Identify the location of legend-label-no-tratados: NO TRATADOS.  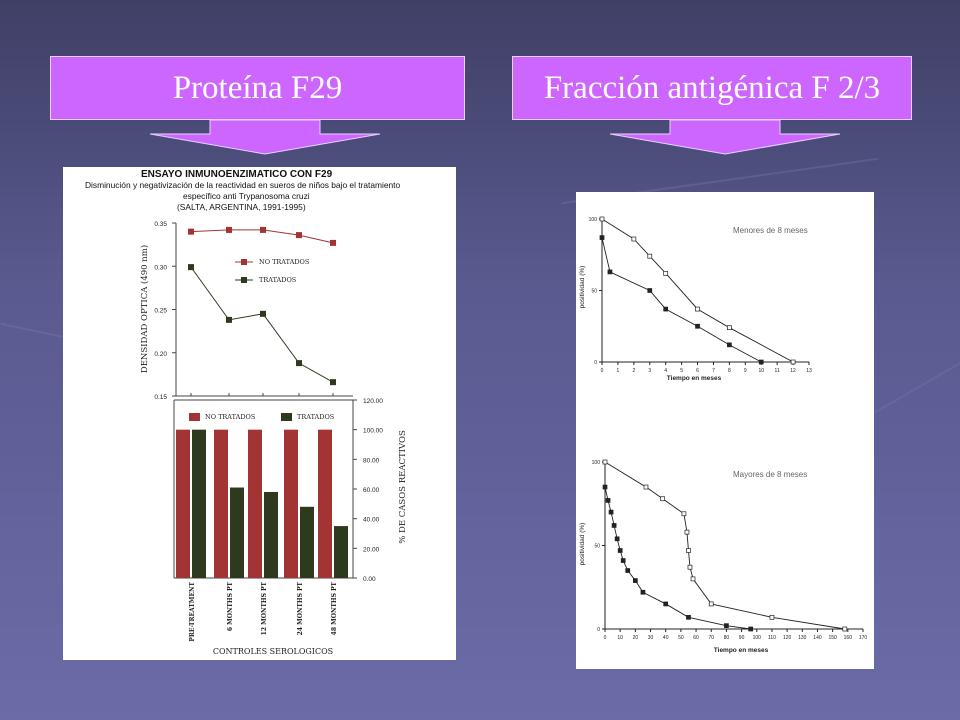
(230, 417).